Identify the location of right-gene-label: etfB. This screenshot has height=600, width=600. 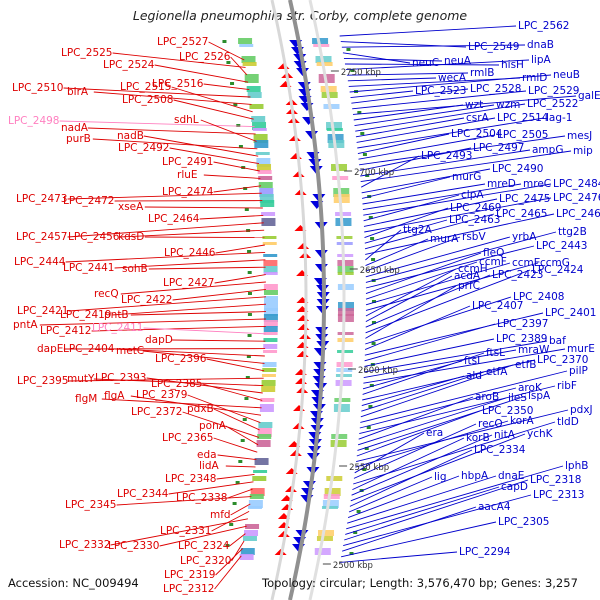
(525, 365).